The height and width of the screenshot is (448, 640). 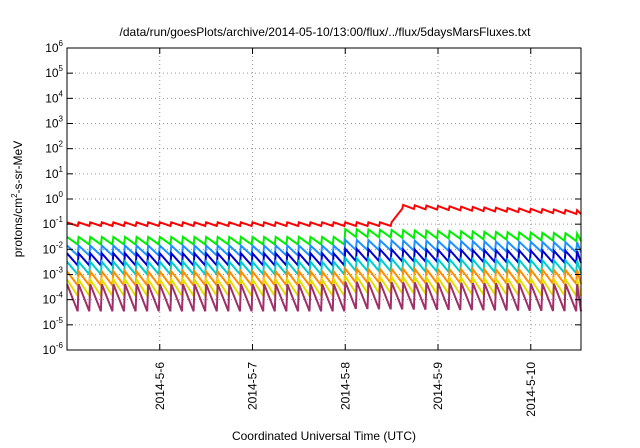 I want to click on y-tick-label: 10⁶, so click(x=54, y=47).